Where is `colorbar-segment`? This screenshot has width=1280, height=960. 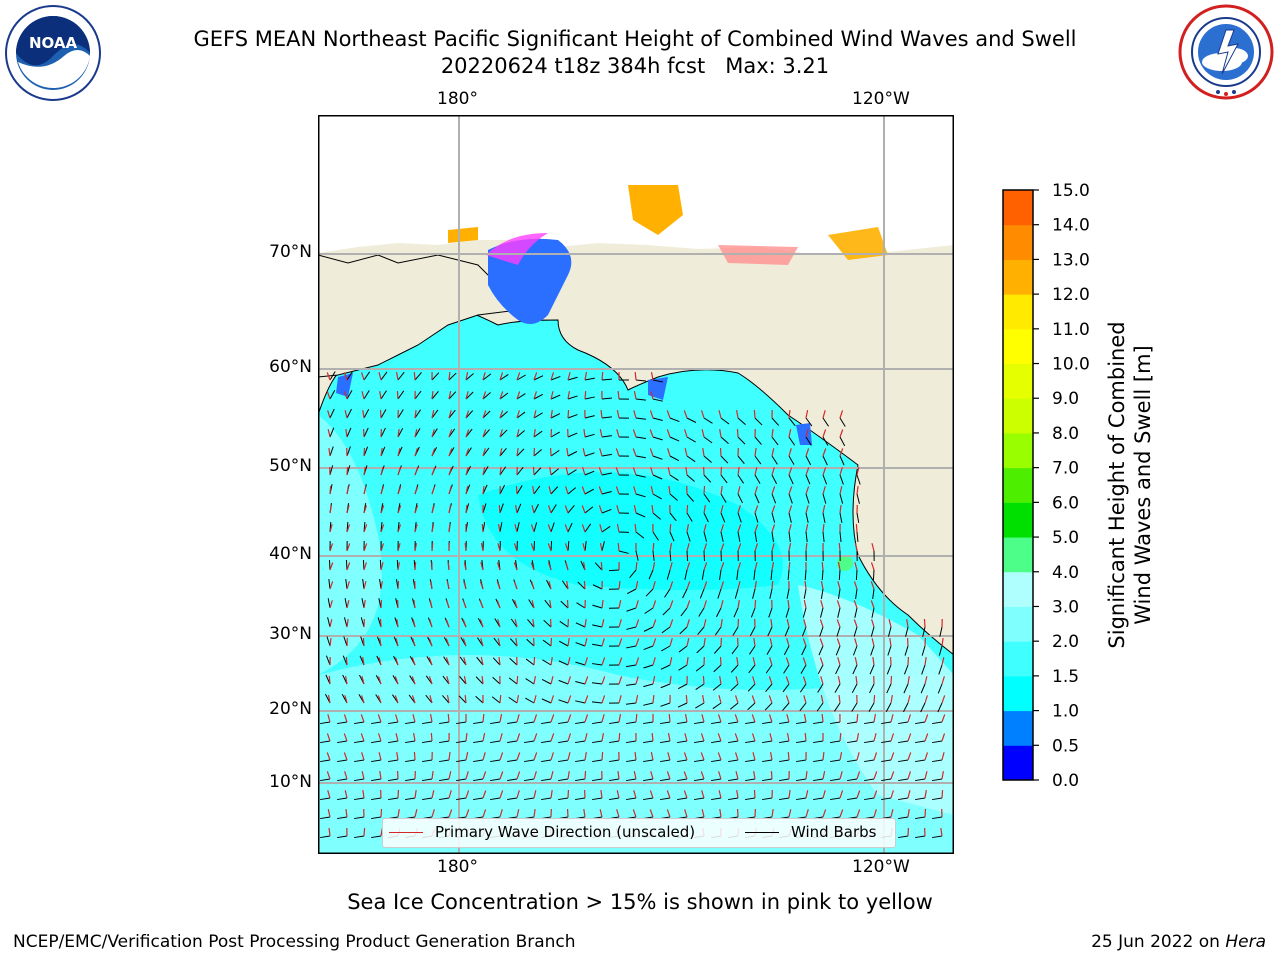 colorbar-segment is located at coordinates (1018, 589).